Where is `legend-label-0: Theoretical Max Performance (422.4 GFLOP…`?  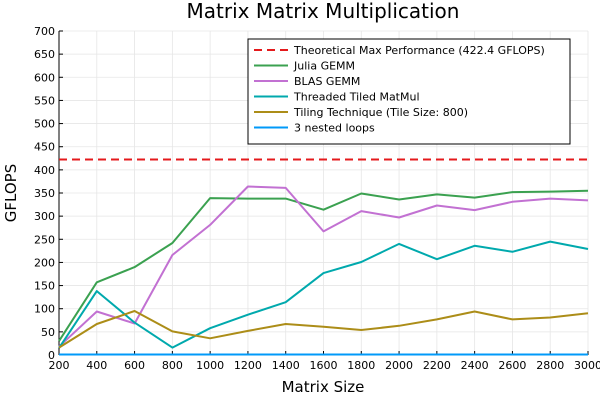
legend-label-0: Theoretical Max Performance (422.4 GFLOP… is located at coordinates (419, 50).